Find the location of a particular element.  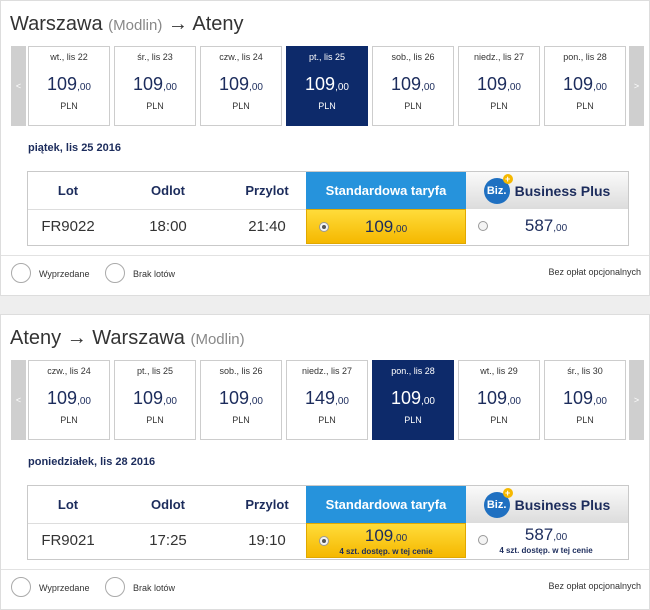

tab-day: pt., lis 25 is located at coordinates (155, 371).